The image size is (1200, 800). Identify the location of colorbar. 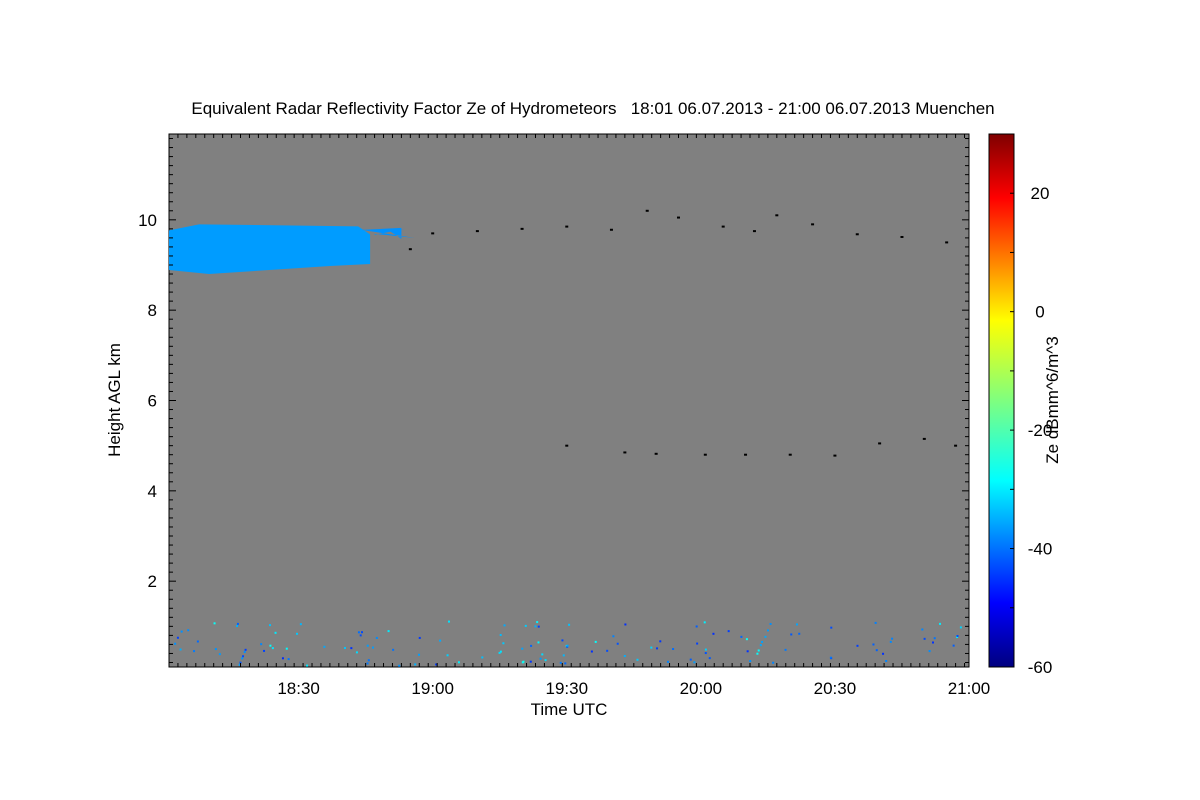
(1001, 400).